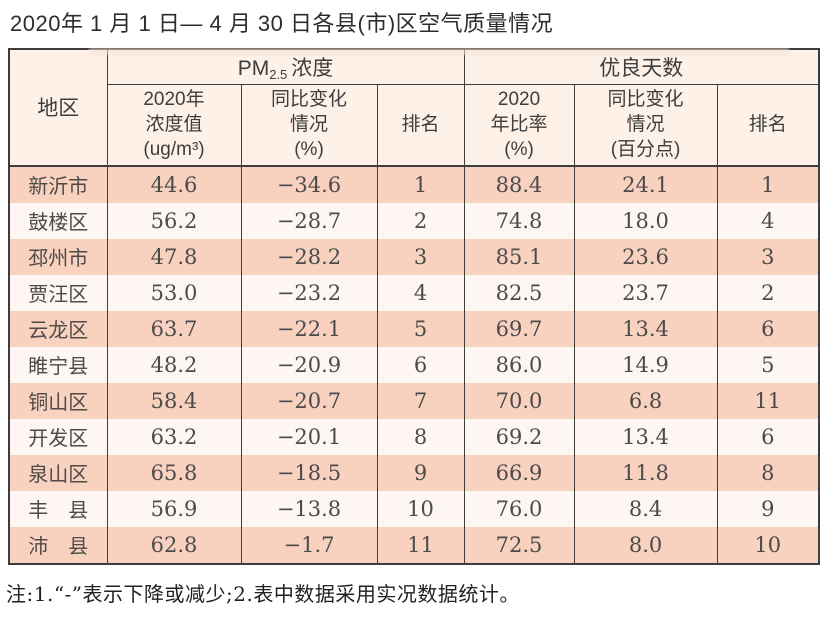  Describe the element at coordinates (519, 545) in the screenshot. I see `good-rate-cell: 72.5` at that location.